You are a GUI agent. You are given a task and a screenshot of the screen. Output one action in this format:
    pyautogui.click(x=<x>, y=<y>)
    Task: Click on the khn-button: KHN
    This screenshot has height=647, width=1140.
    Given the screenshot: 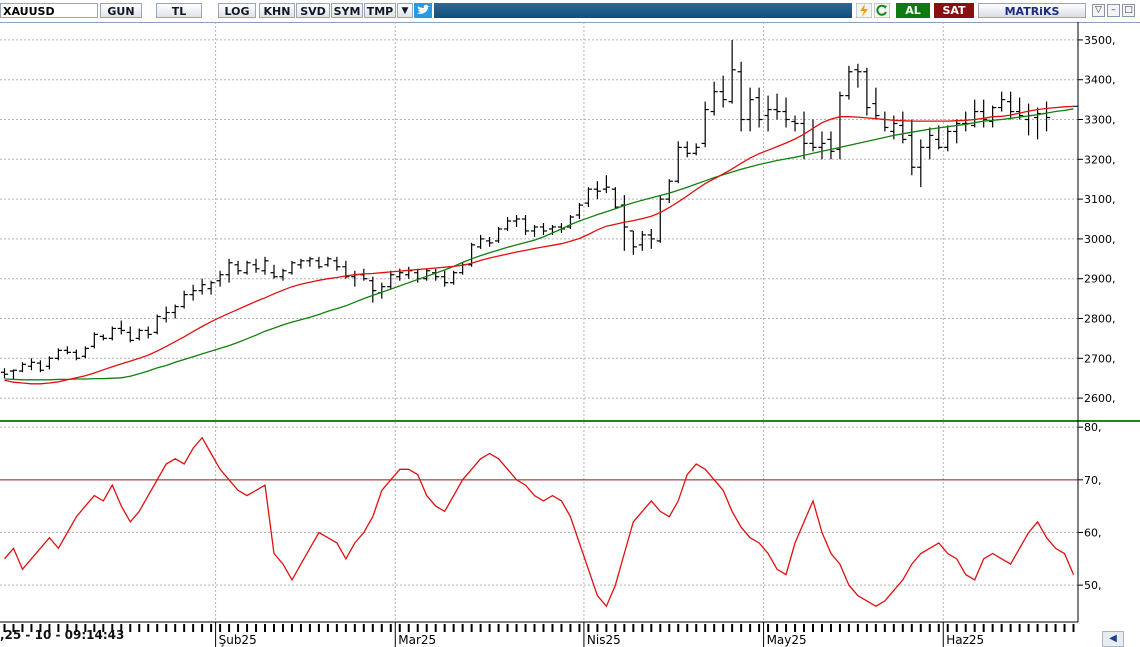 What is the action you would take?
    pyautogui.click(x=277, y=10)
    